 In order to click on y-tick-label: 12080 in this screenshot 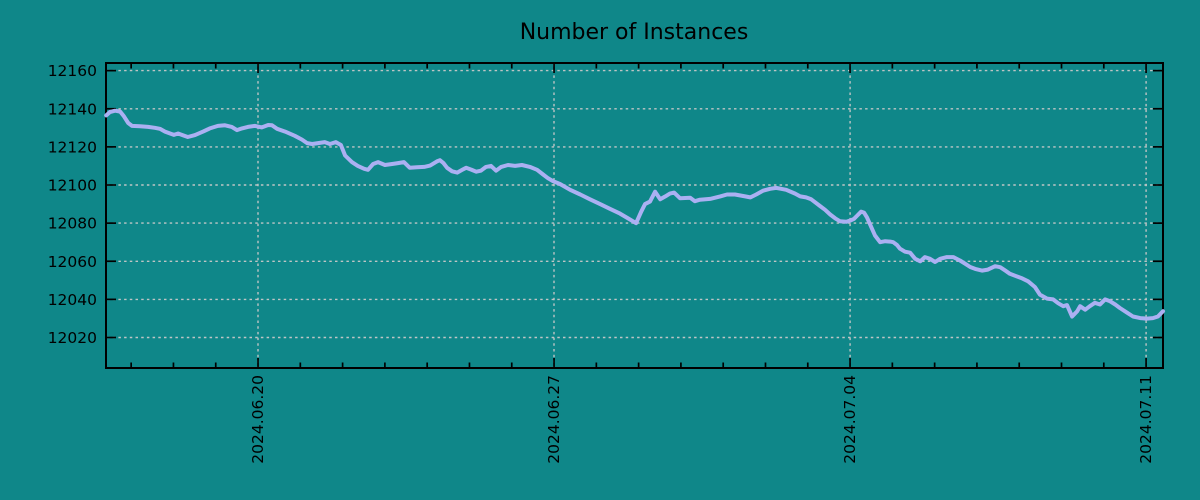, I will do `click(72, 224)`.